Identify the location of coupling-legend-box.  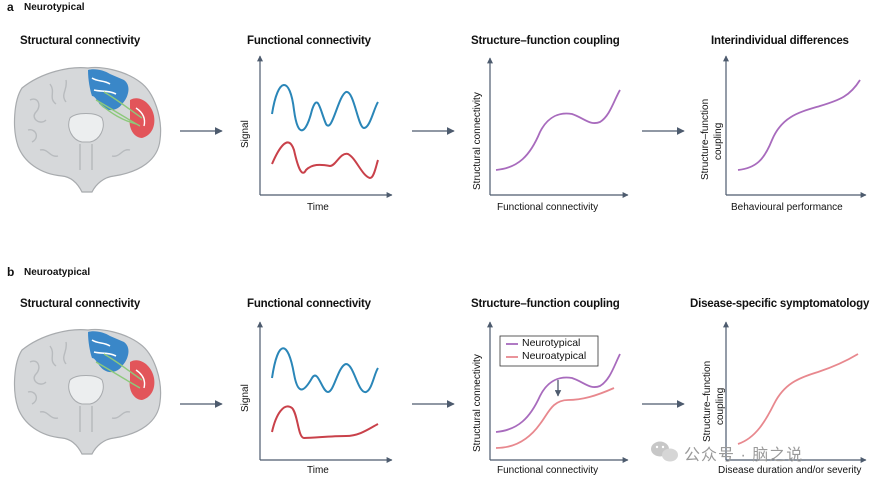
(549, 351).